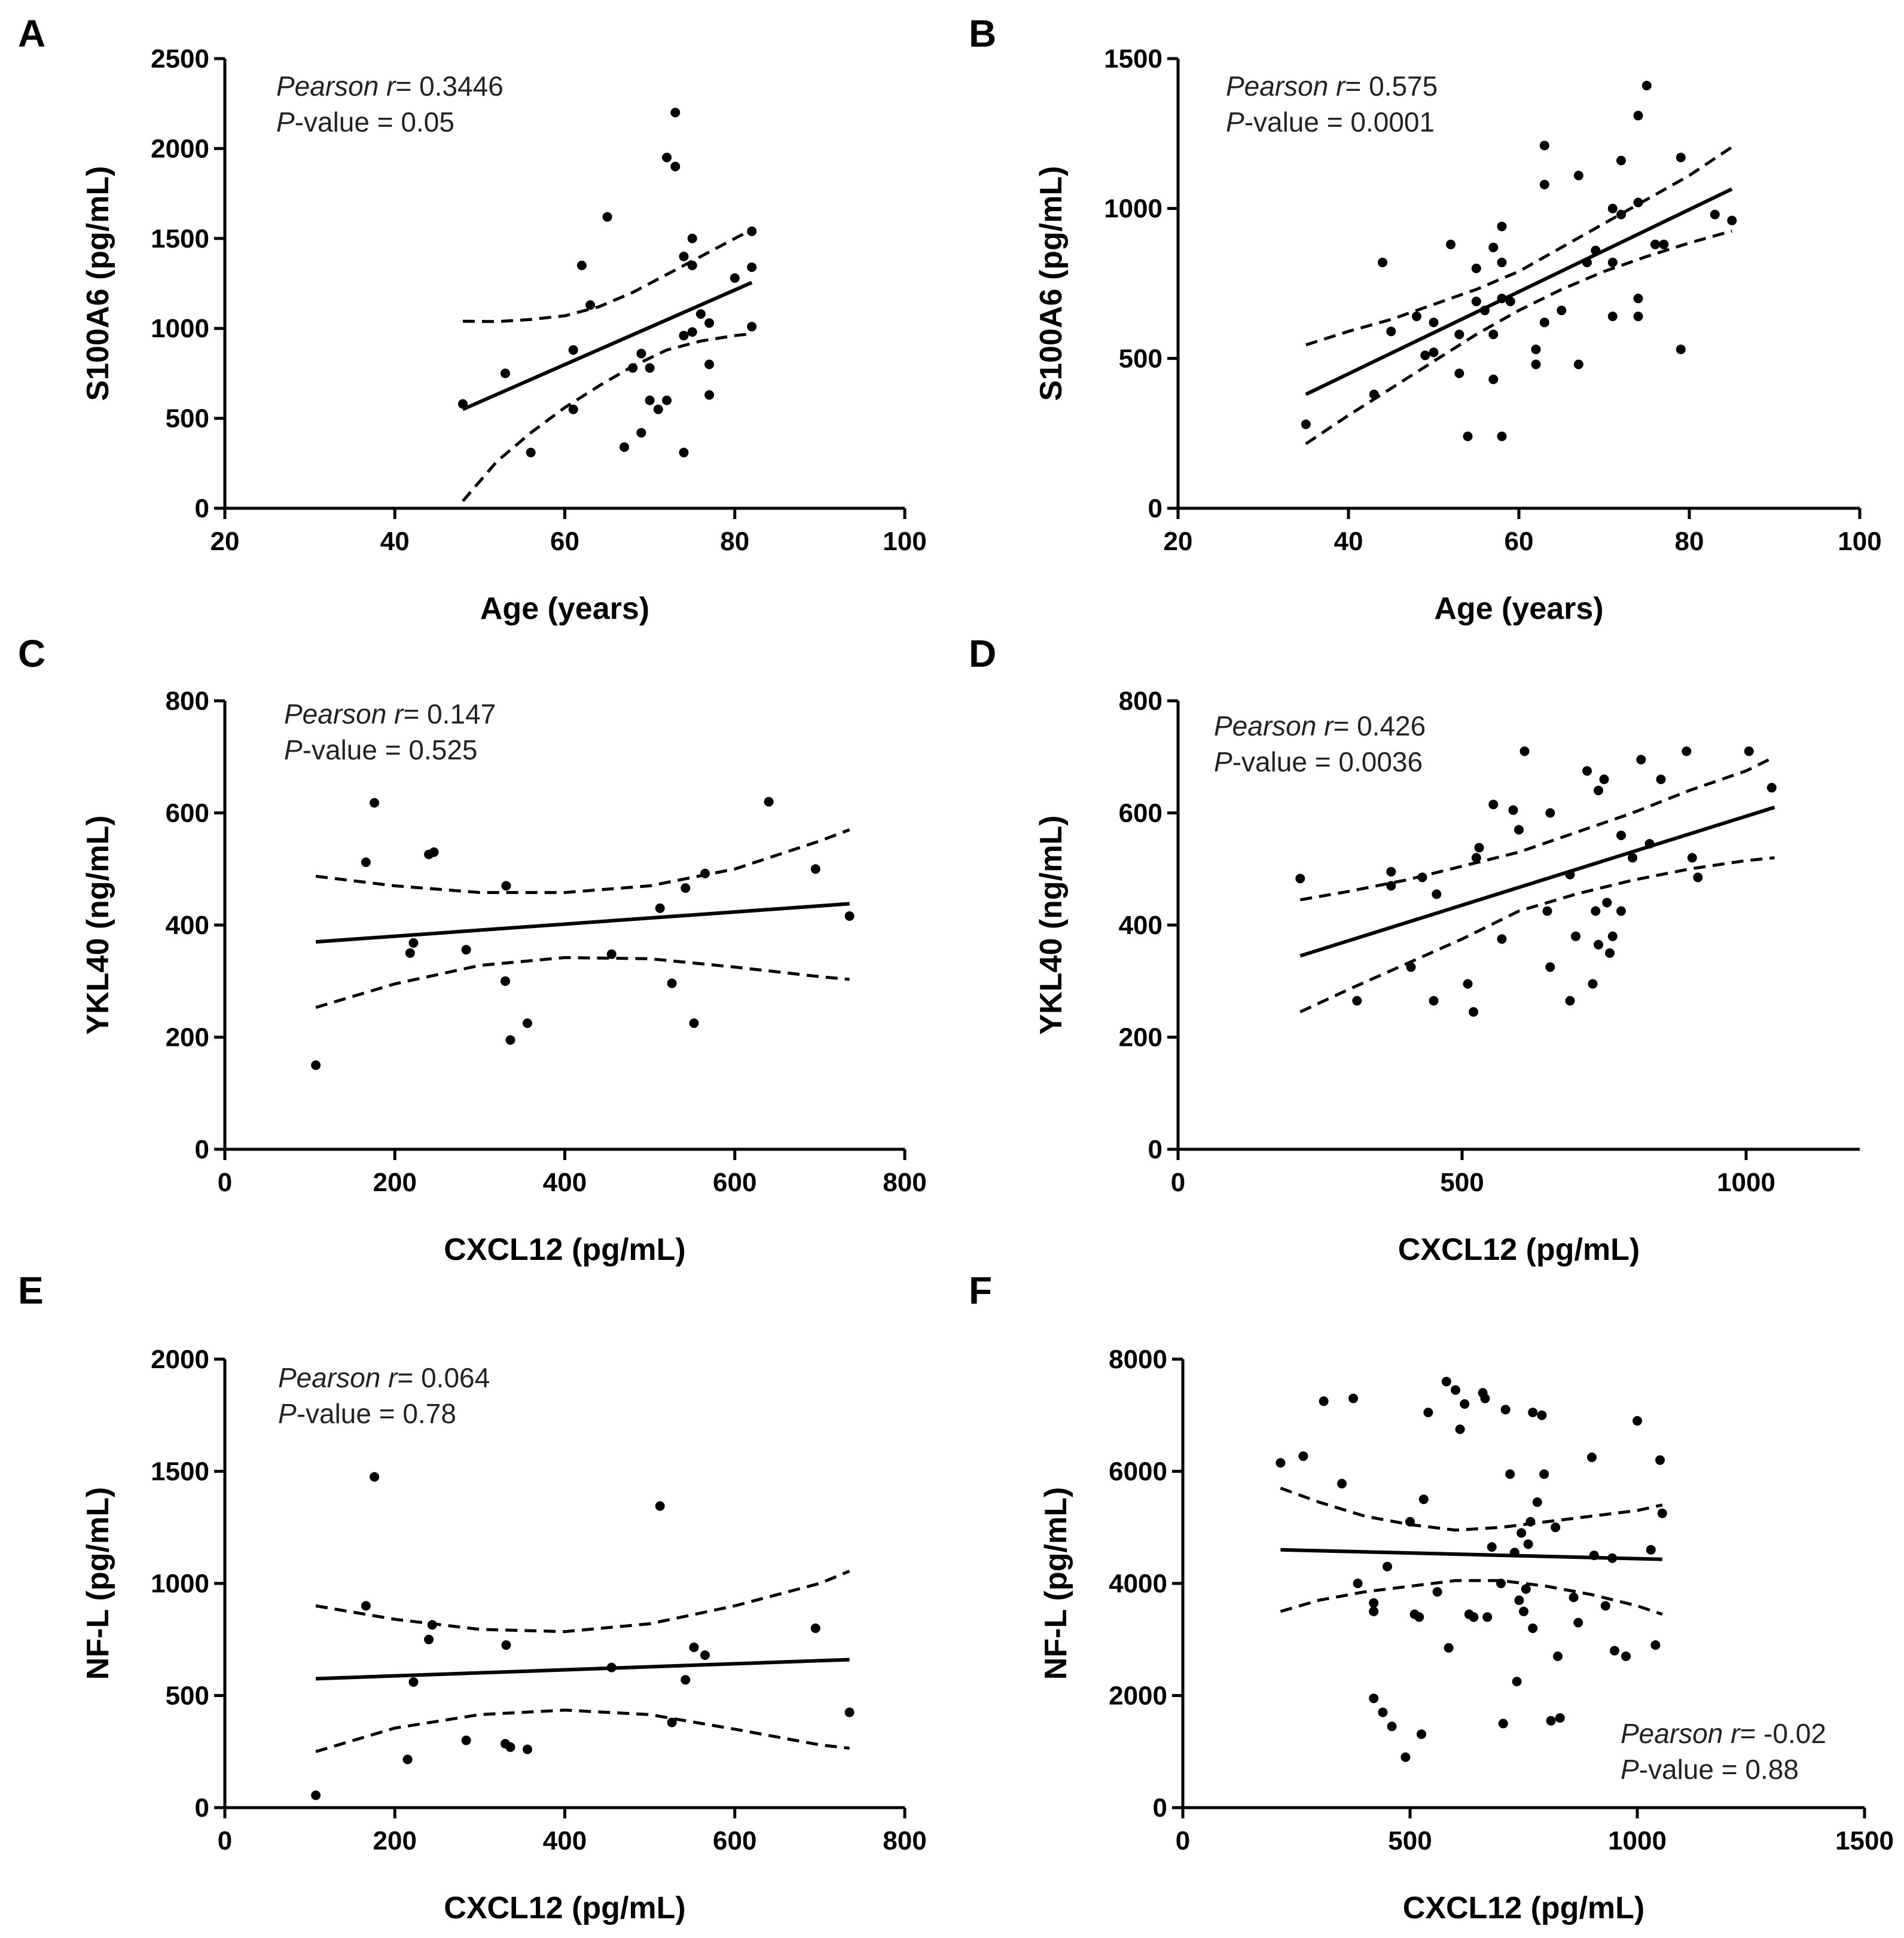  Describe the element at coordinates (1471, 1597) in the screenshot. I see `ci-lower-line` at that location.